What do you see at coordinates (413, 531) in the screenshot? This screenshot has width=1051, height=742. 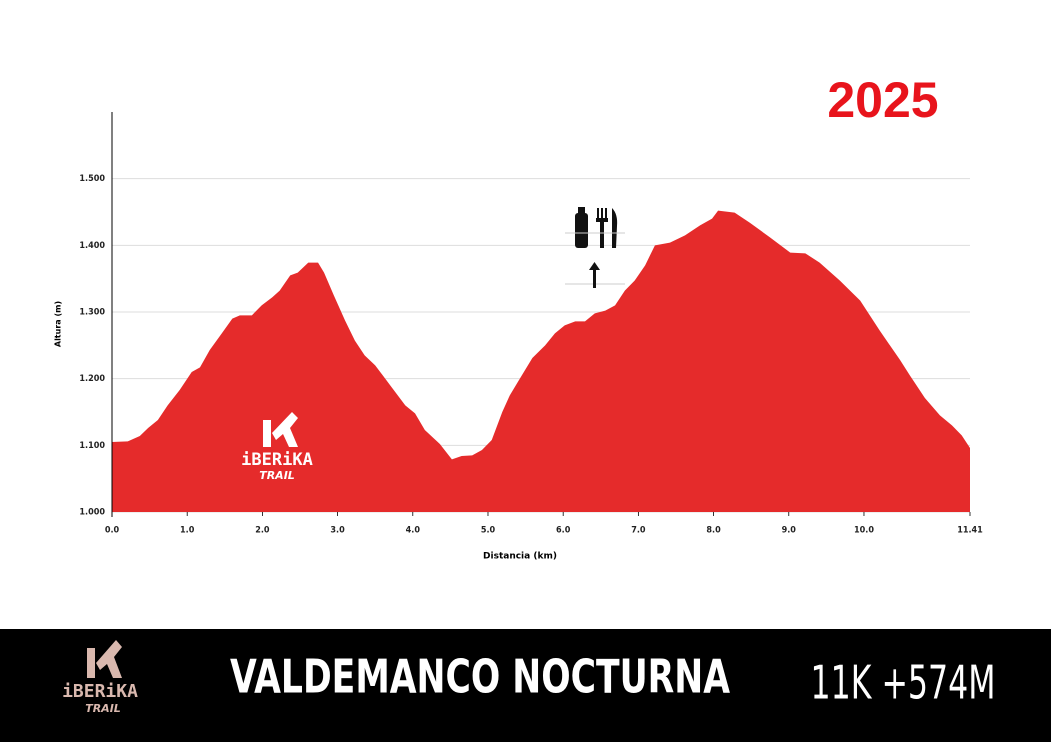 I see `x-tick-label: 4.0` at bounding box center [413, 531].